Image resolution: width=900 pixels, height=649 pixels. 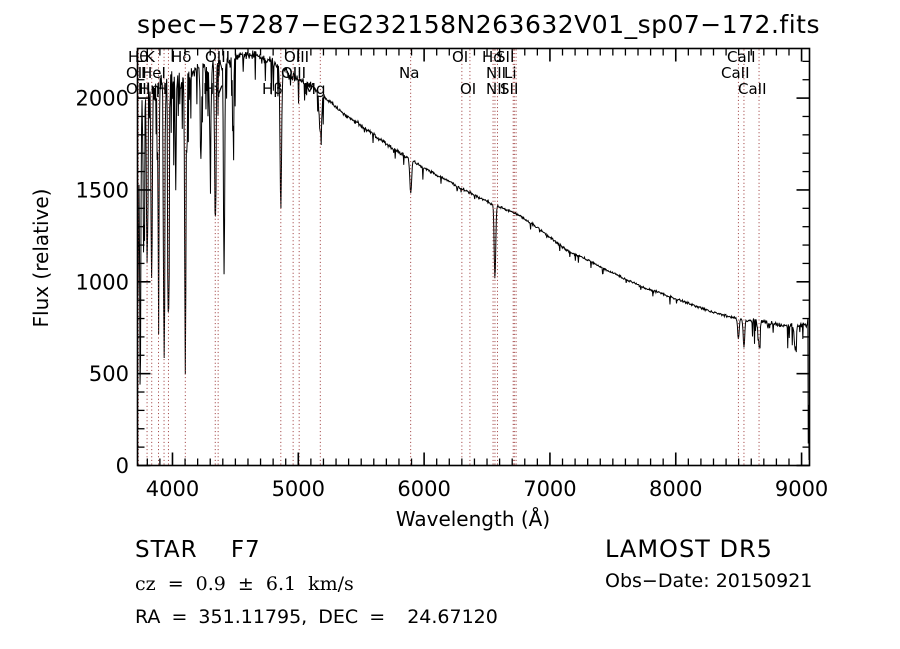 What do you see at coordinates (423, 489) in the screenshot?
I see `x-tick-label: 6000` at bounding box center [423, 489].